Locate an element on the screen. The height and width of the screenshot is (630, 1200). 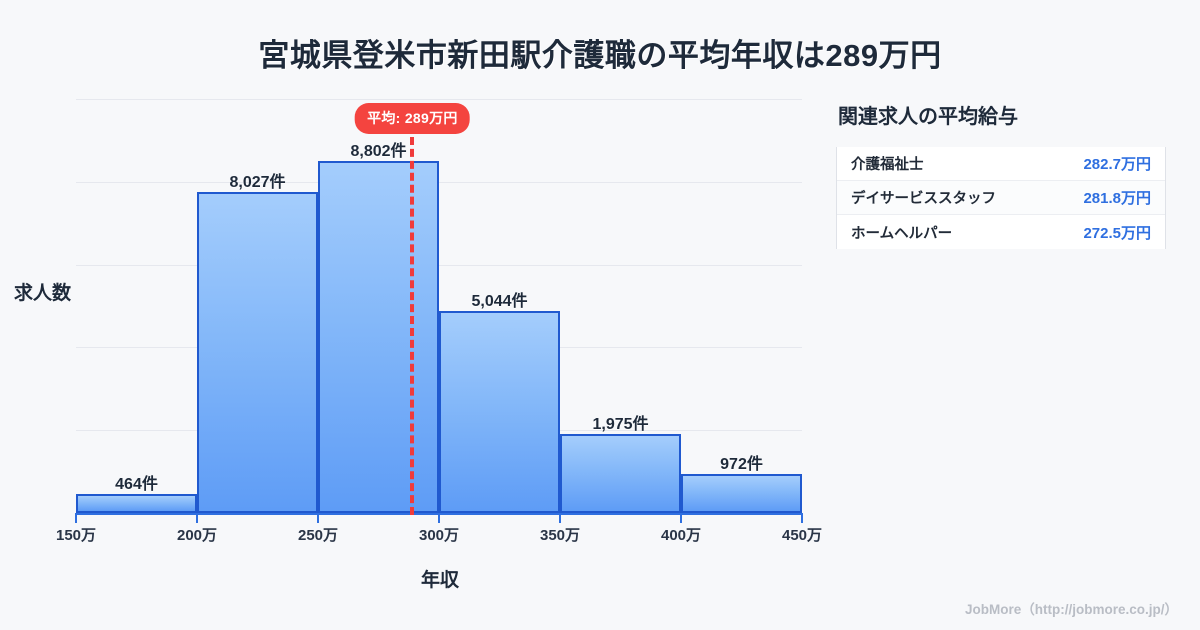
x-tick-label: 150万 is located at coordinates (76, 535).